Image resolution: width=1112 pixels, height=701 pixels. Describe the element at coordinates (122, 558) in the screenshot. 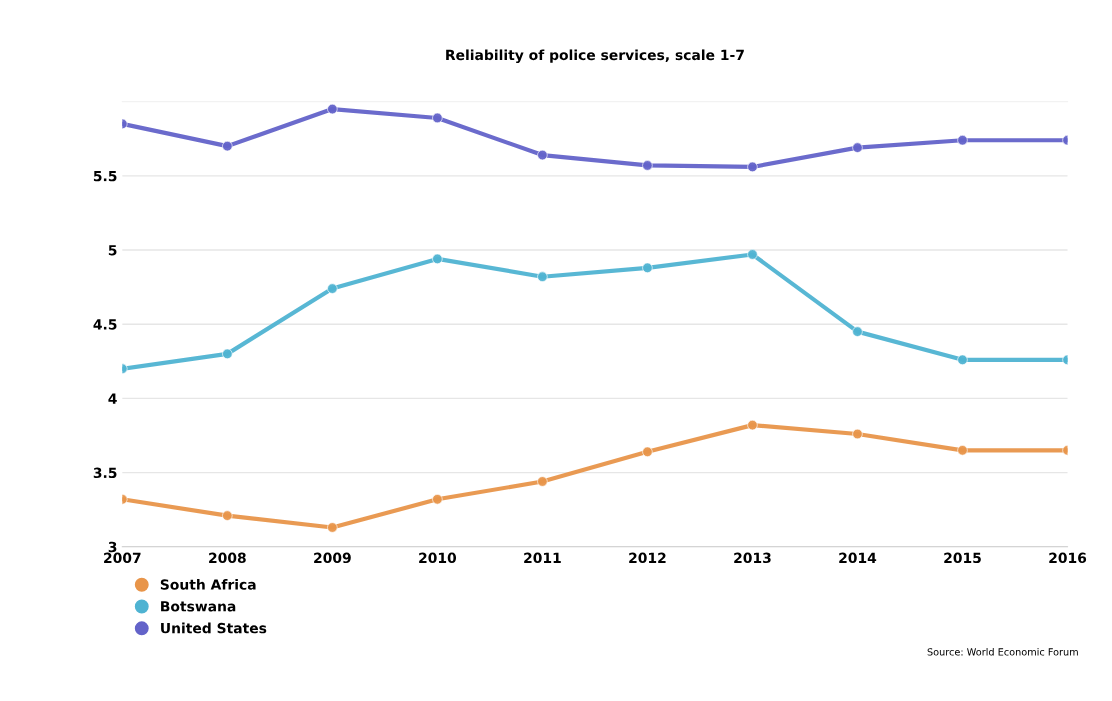

I see `x-tick-label: 2007` at that location.